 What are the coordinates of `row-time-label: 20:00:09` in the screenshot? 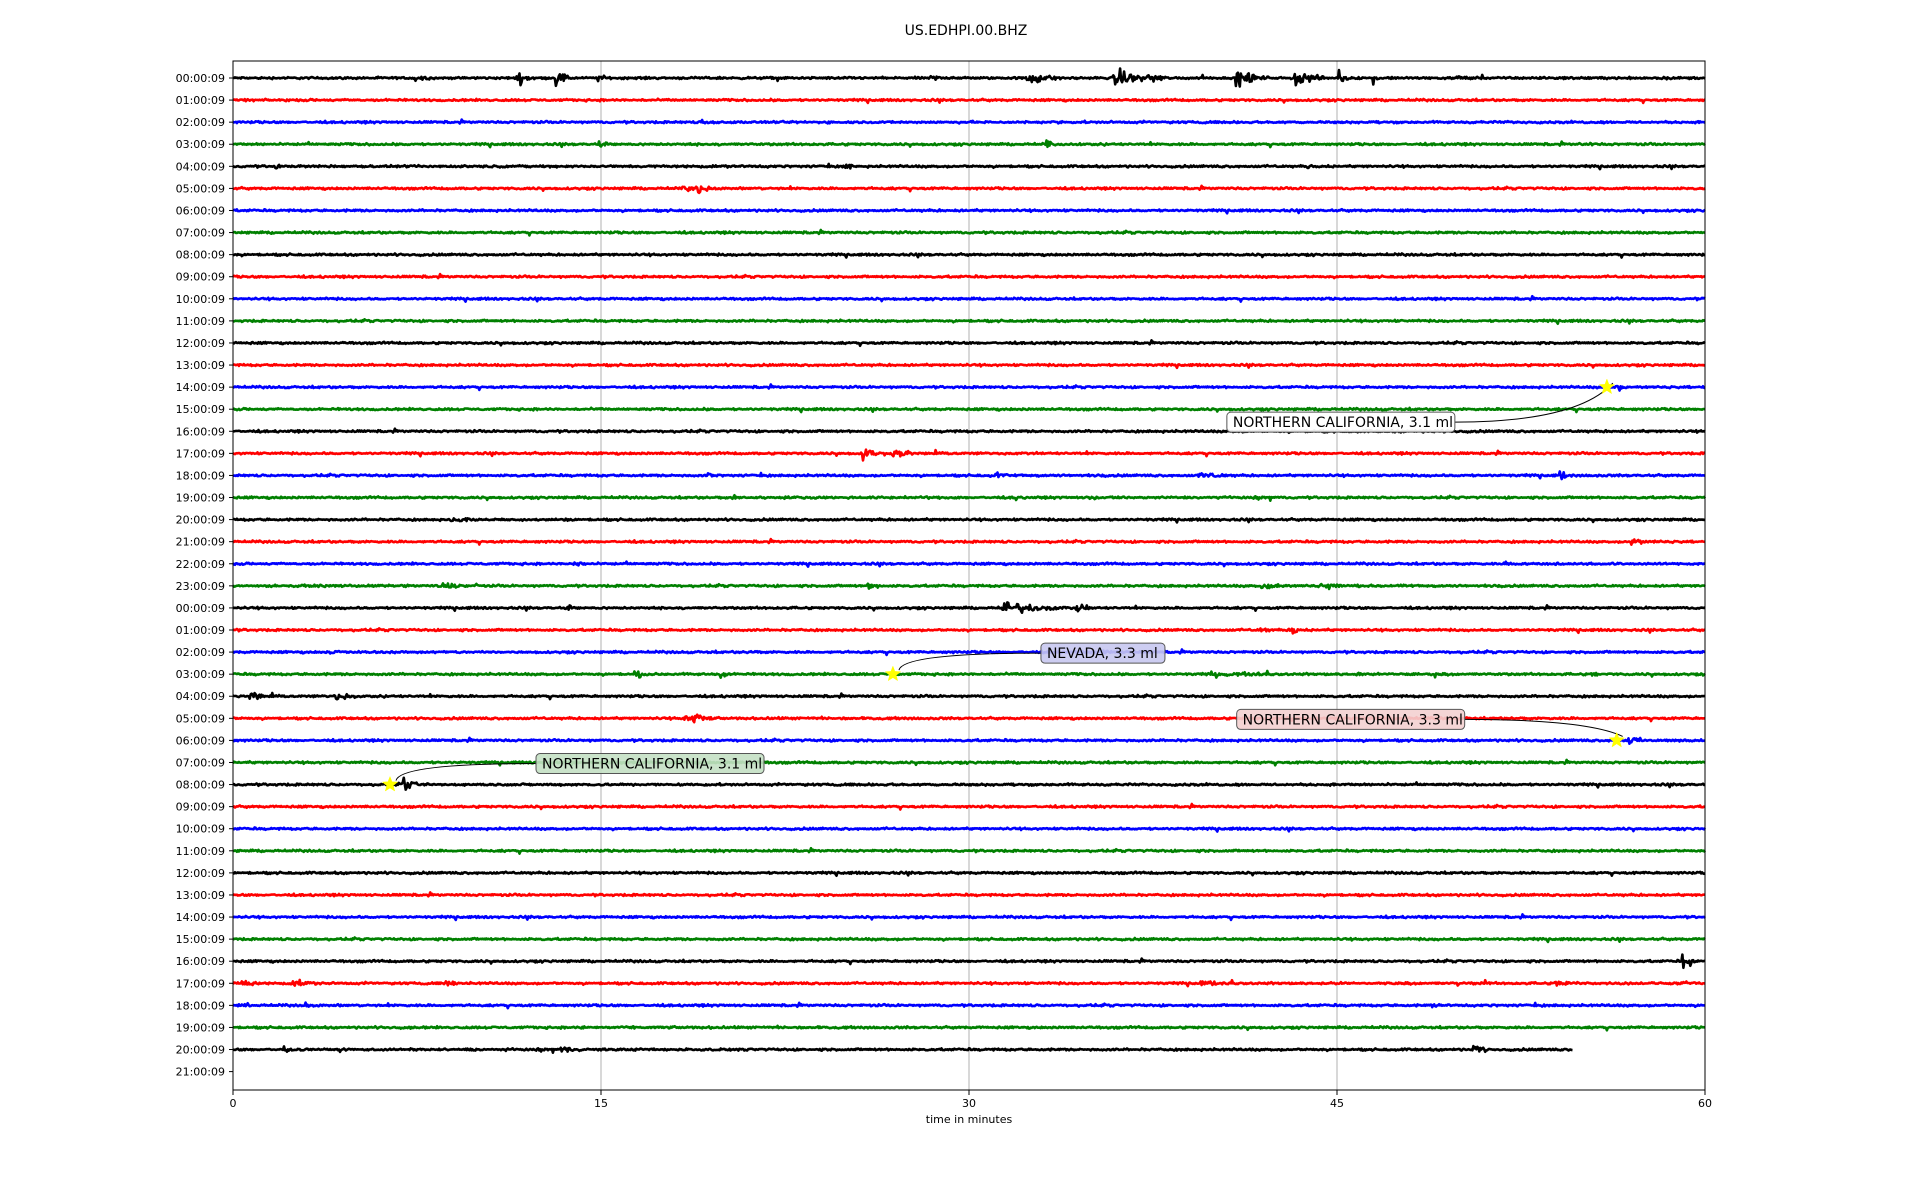 It's located at (200, 520).